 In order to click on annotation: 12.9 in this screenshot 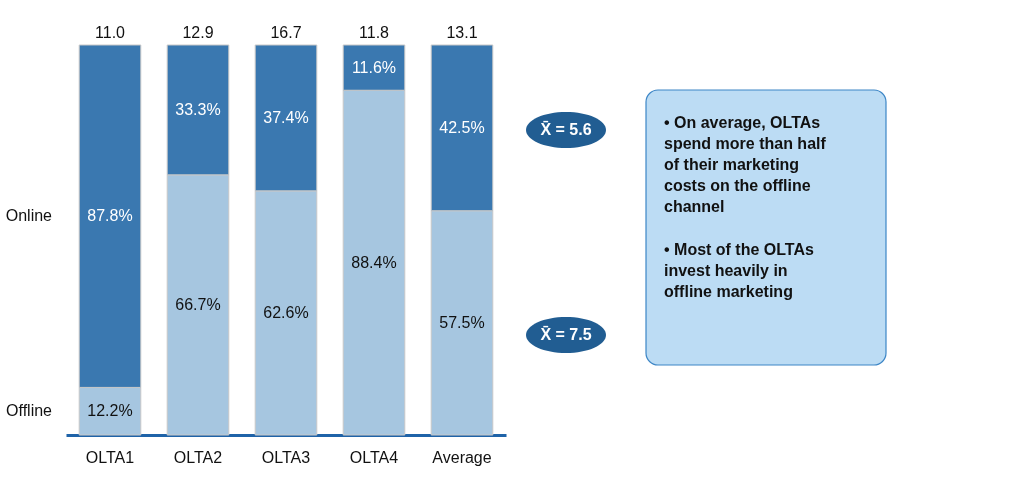, I will do `click(198, 32)`.